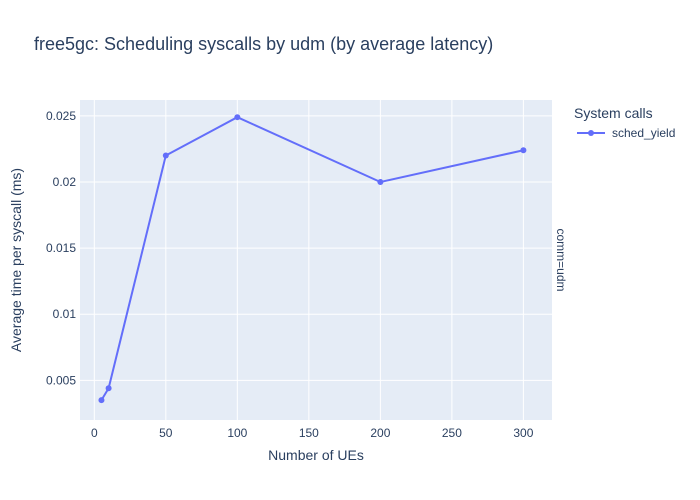 Image resolution: width=700 pixels, height=500 pixels. What do you see at coordinates (94, 433) in the screenshot?
I see `x-tick-label: 0` at bounding box center [94, 433].